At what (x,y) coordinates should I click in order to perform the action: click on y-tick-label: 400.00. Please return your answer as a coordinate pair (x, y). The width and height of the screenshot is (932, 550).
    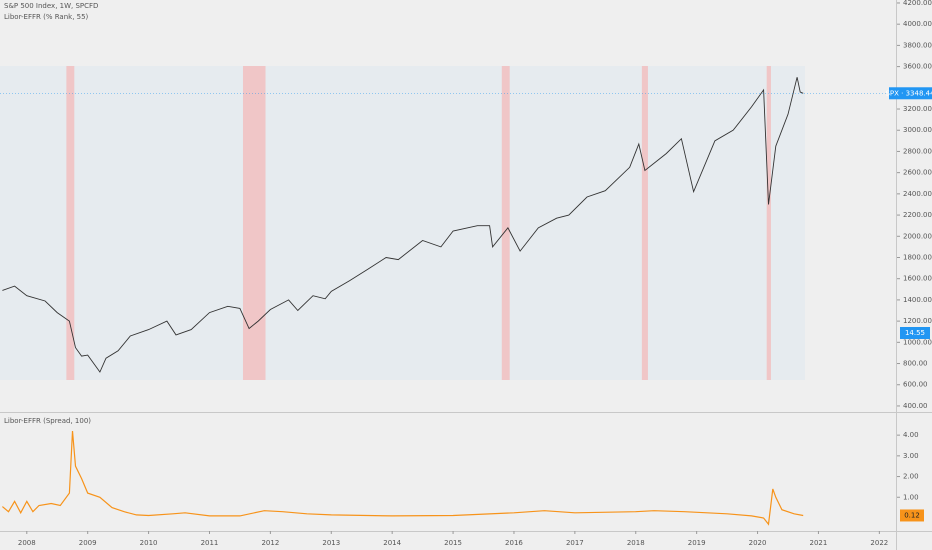
    Looking at the image, I should click on (915, 406).